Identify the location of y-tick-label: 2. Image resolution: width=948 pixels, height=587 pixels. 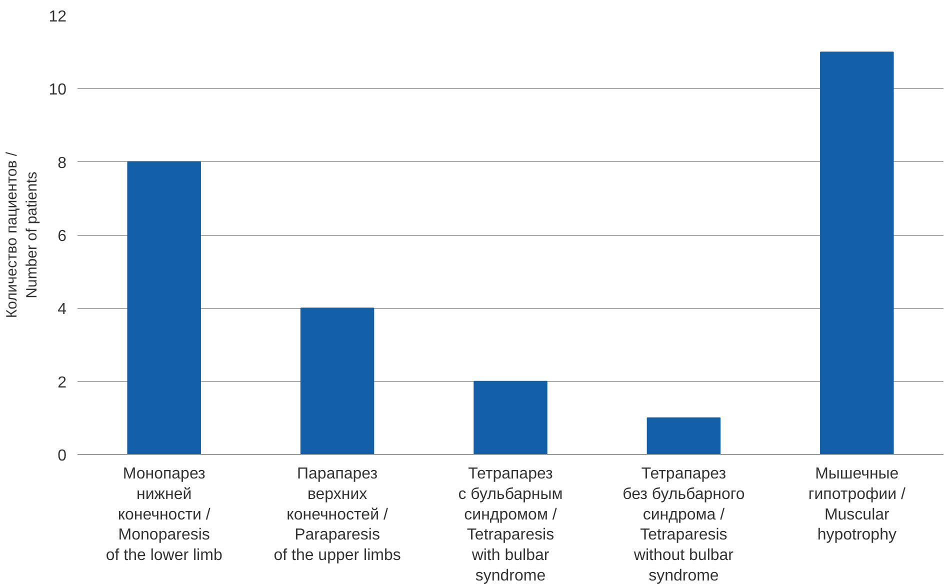
(62, 383).